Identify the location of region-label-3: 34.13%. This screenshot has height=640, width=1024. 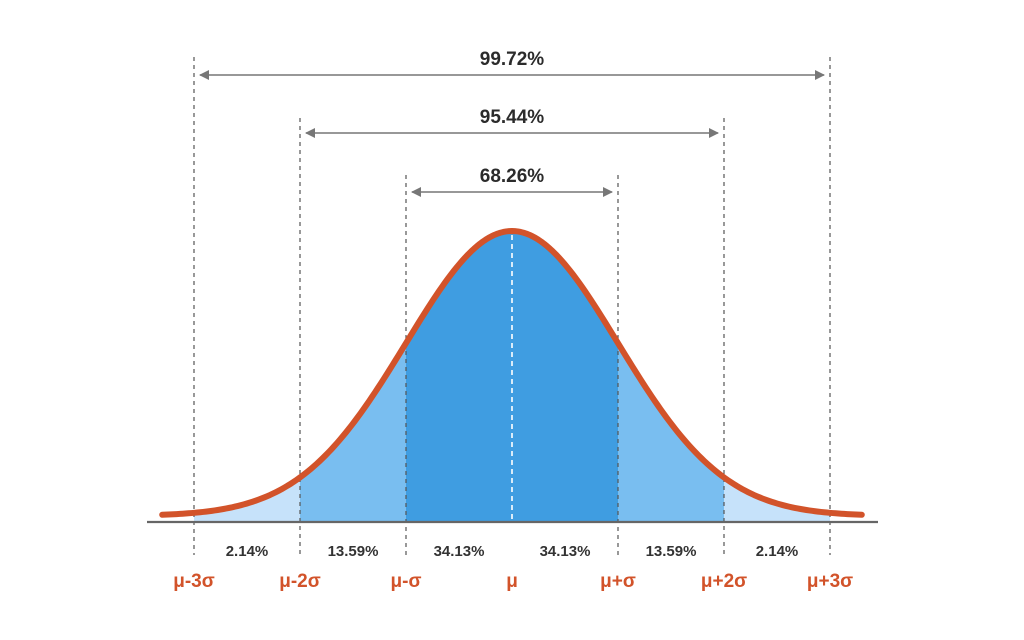
(565, 551).